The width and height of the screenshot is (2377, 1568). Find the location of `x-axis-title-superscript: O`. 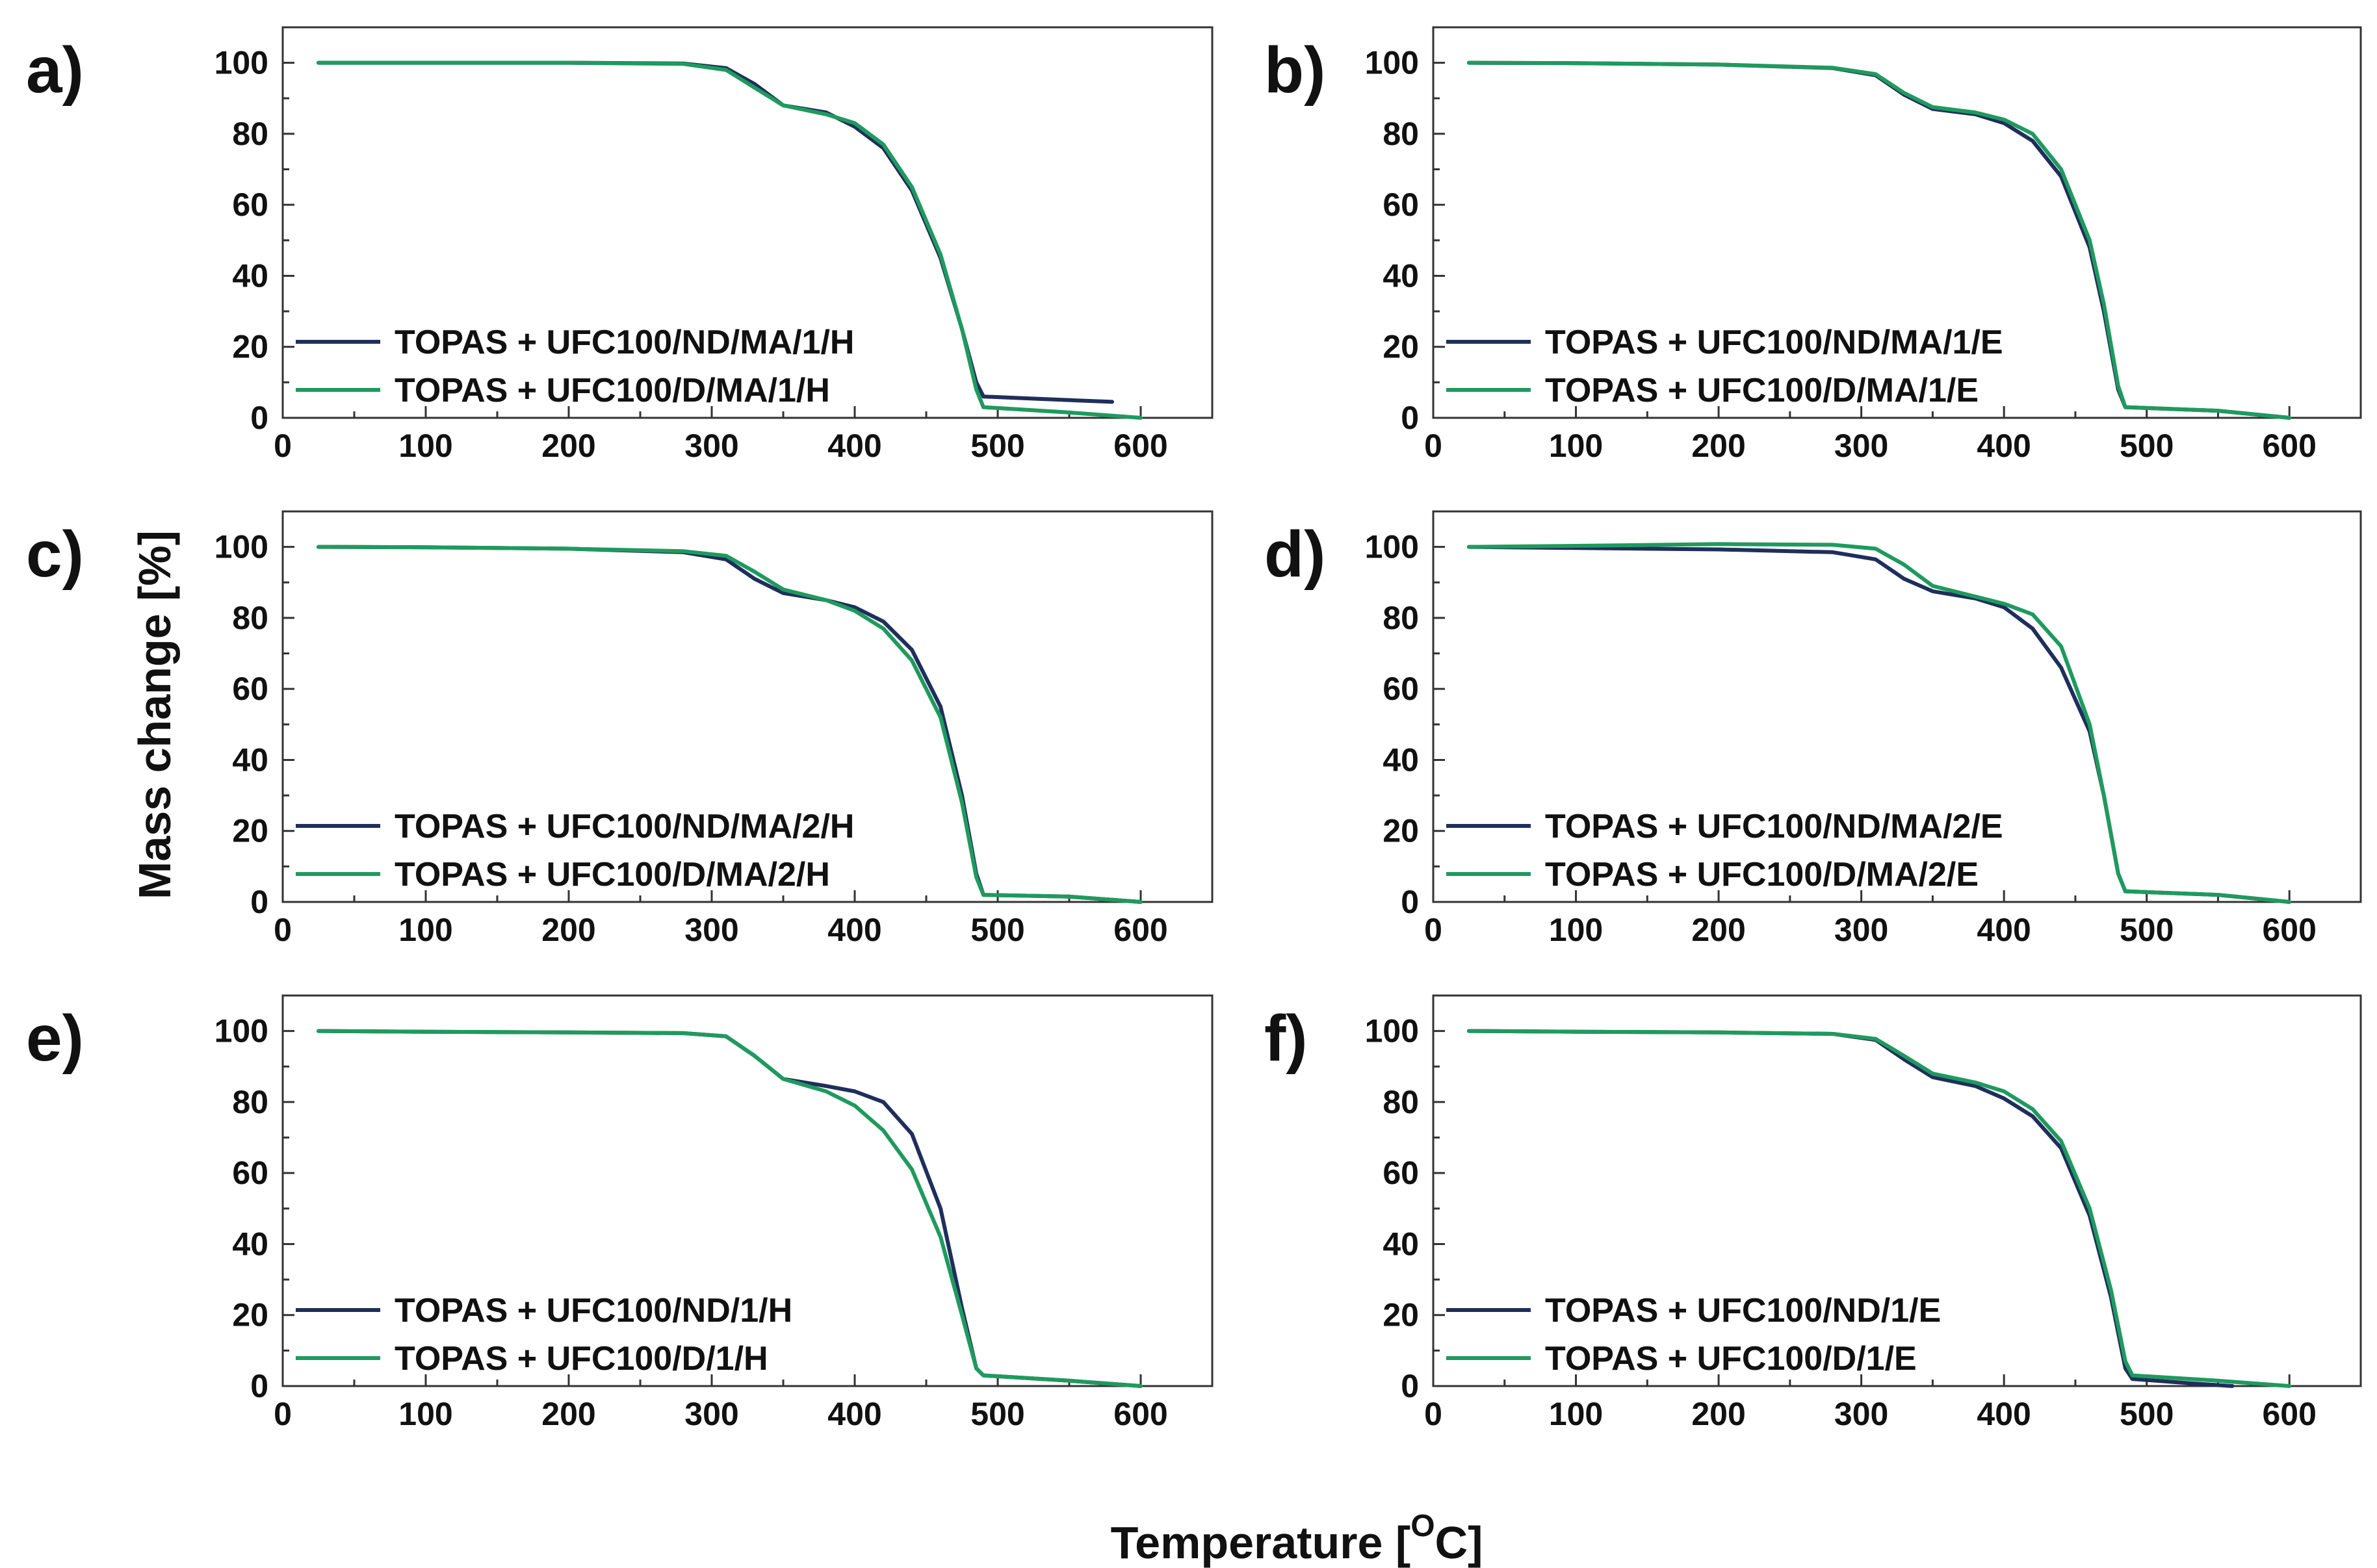

x-axis-title-superscript: O is located at coordinates (1422, 1526).